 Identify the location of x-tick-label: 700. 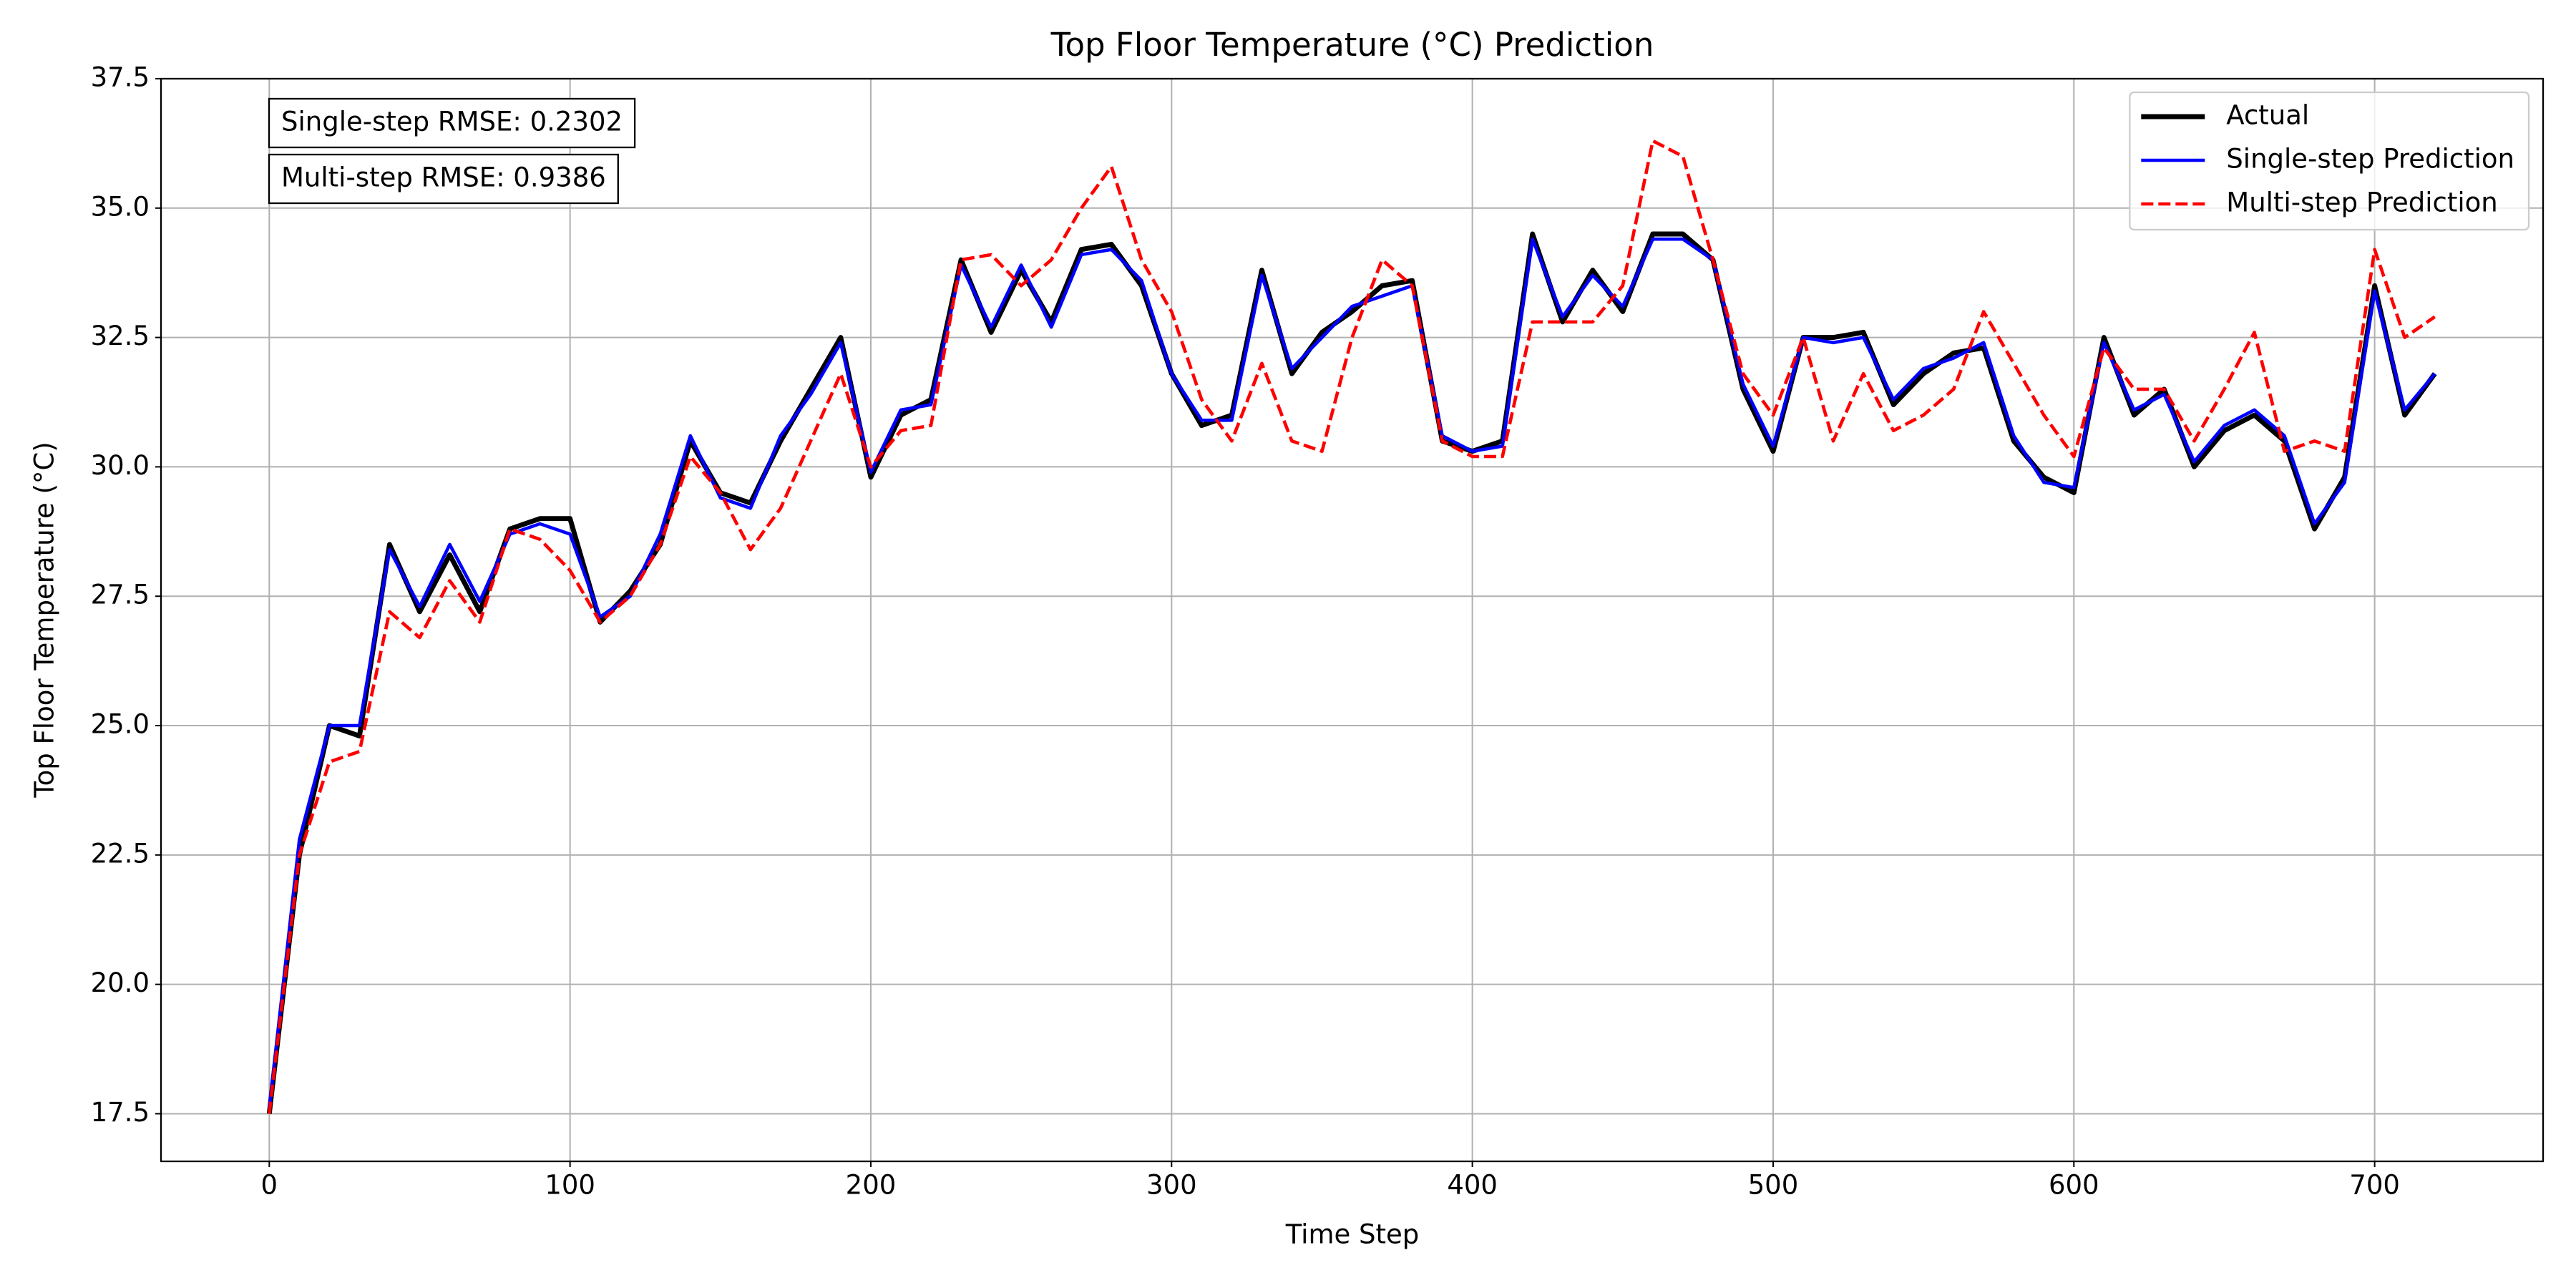
(2374, 1185).